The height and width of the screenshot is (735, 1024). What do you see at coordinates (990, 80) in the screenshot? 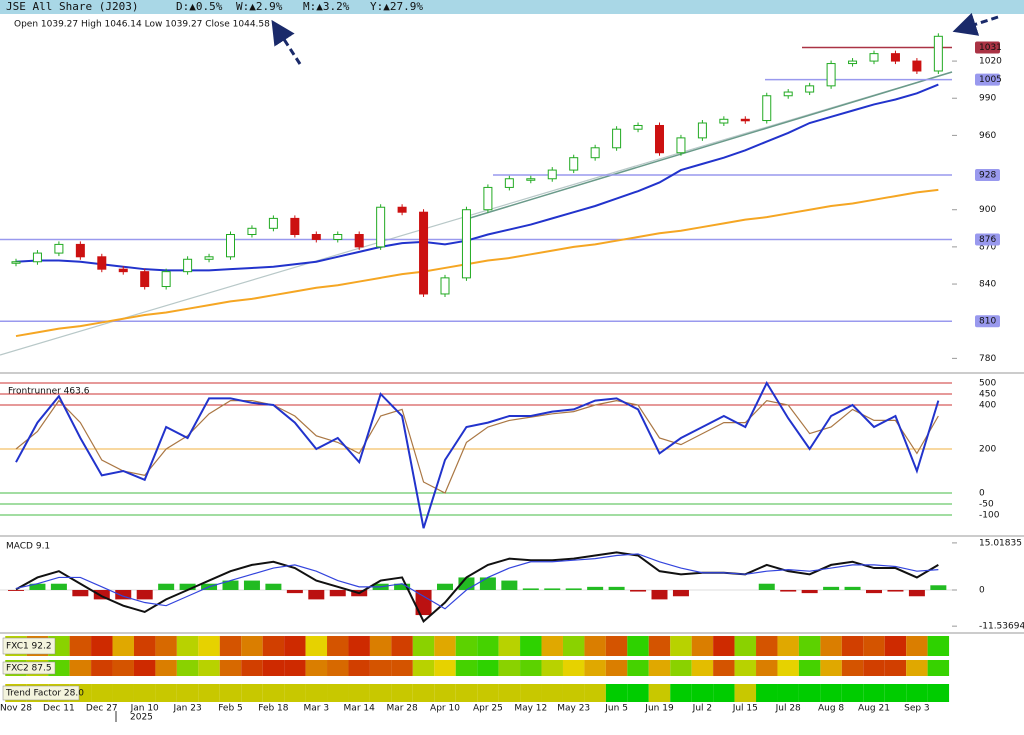
I see `level-label: 1005` at bounding box center [990, 80].